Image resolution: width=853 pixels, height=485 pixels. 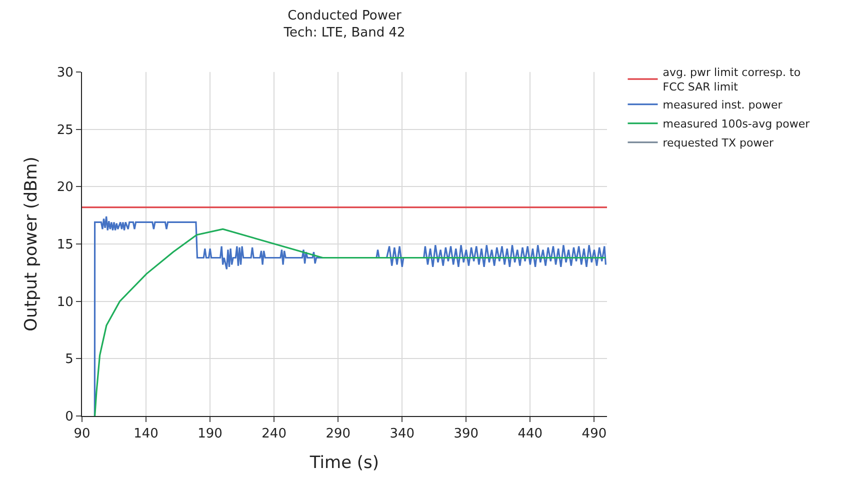 What do you see at coordinates (65, 245) in the screenshot?
I see `y-tick-label: 15` at bounding box center [65, 245].